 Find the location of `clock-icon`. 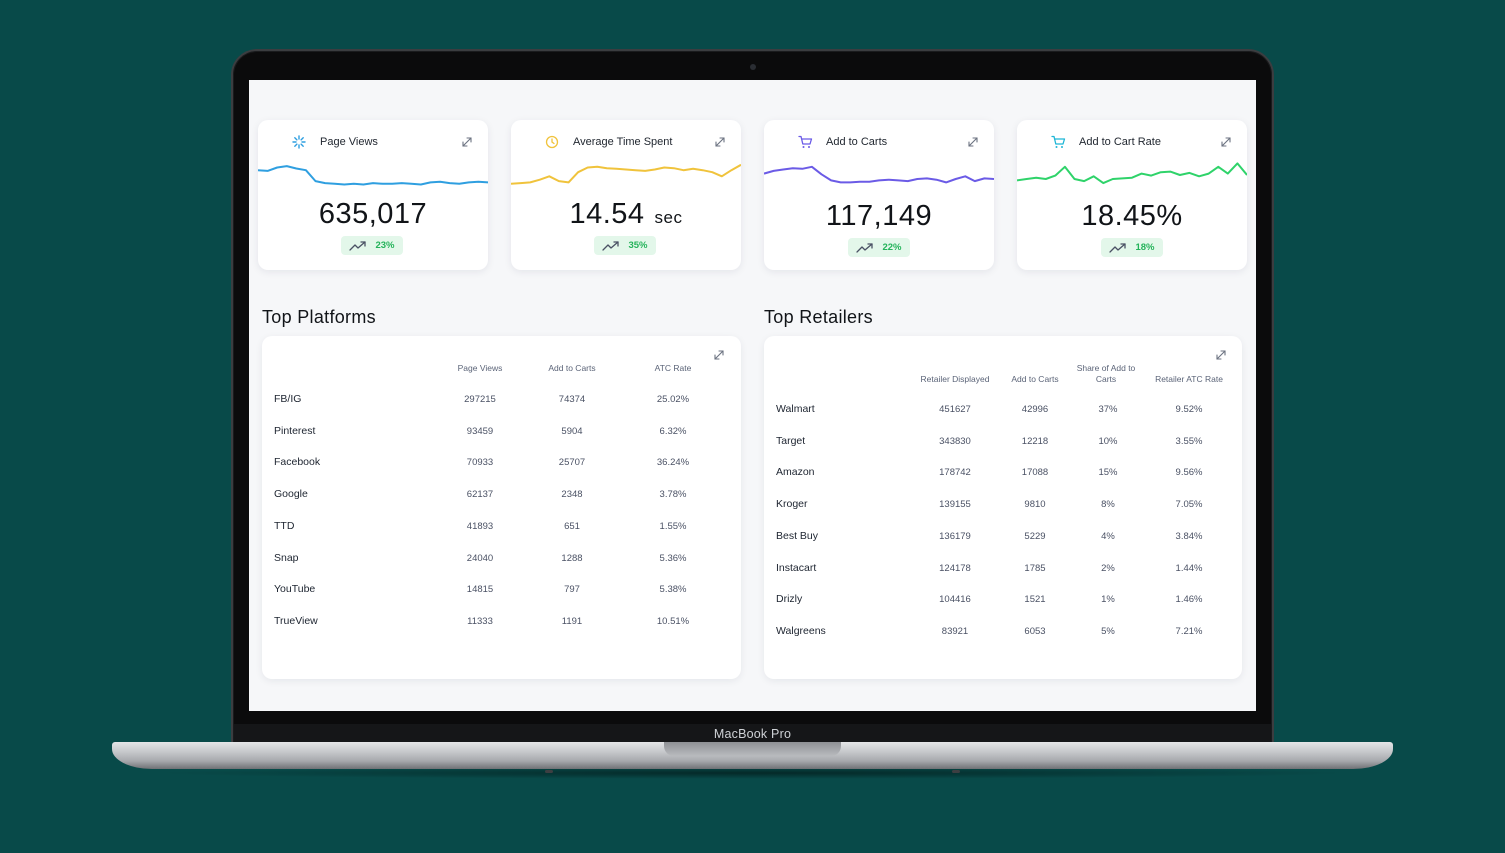

clock-icon is located at coordinates (552, 142).